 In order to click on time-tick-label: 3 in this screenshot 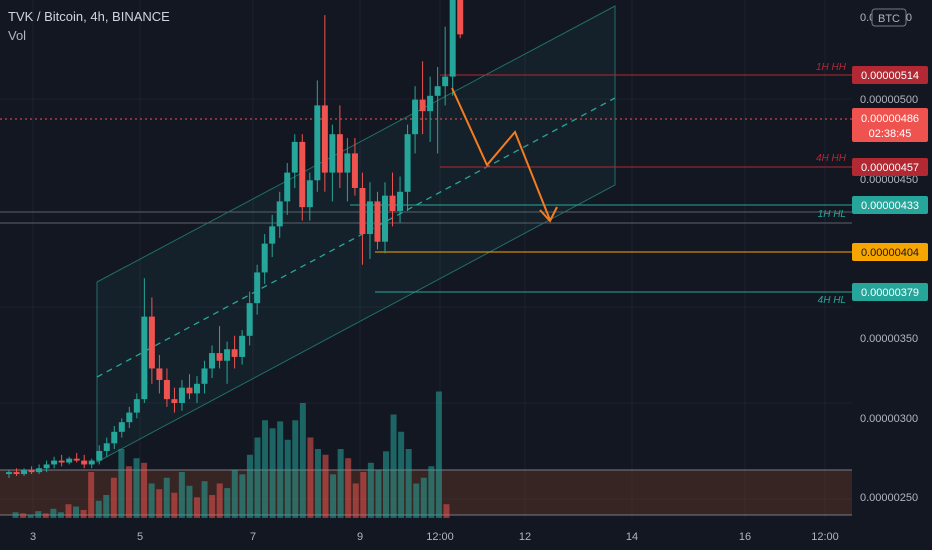, I will do `click(33, 537)`.